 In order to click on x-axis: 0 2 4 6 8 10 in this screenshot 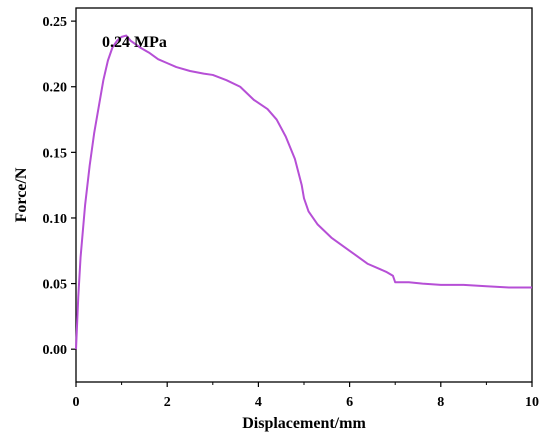, I will do `click(306, 396)`.